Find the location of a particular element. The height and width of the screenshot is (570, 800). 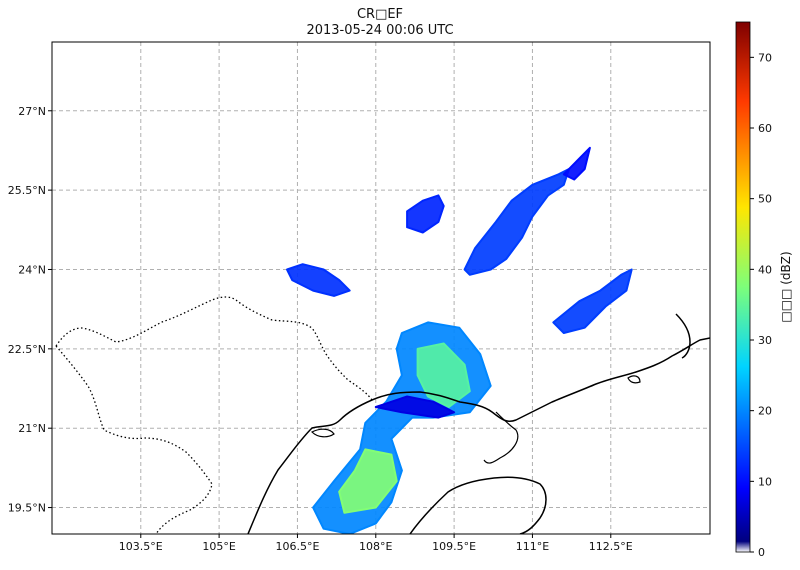

lon-tick-label: 108°E is located at coordinates (375, 546).